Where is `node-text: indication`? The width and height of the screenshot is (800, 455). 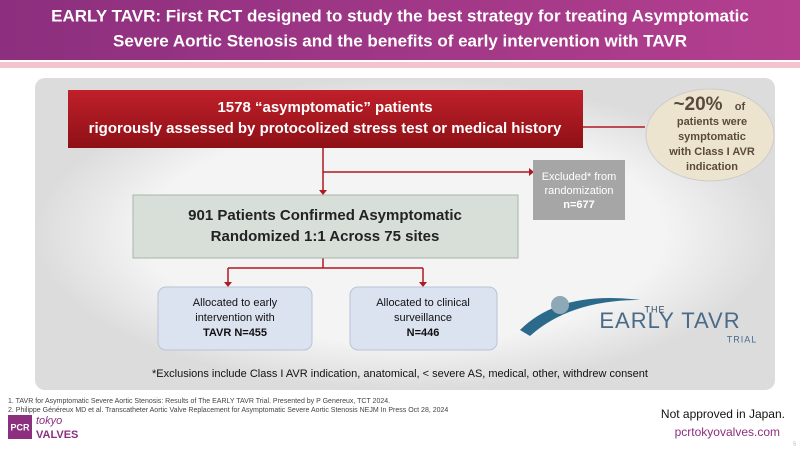 node-text: indication is located at coordinates (712, 167).